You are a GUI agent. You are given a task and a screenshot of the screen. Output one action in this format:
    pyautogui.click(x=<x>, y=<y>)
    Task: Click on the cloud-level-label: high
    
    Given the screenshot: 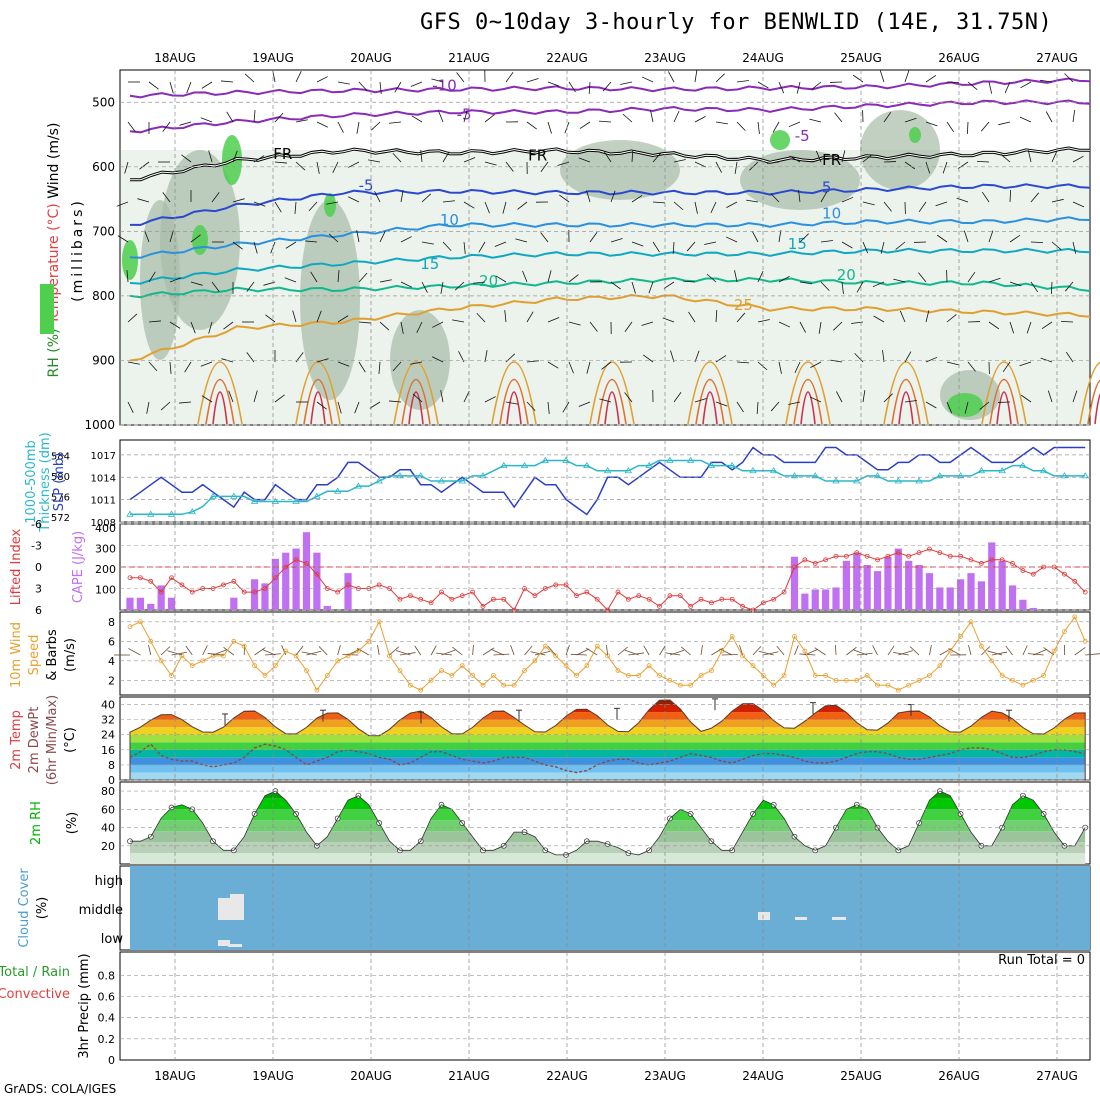 What is the action you would take?
    pyautogui.click(x=109, y=881)
    